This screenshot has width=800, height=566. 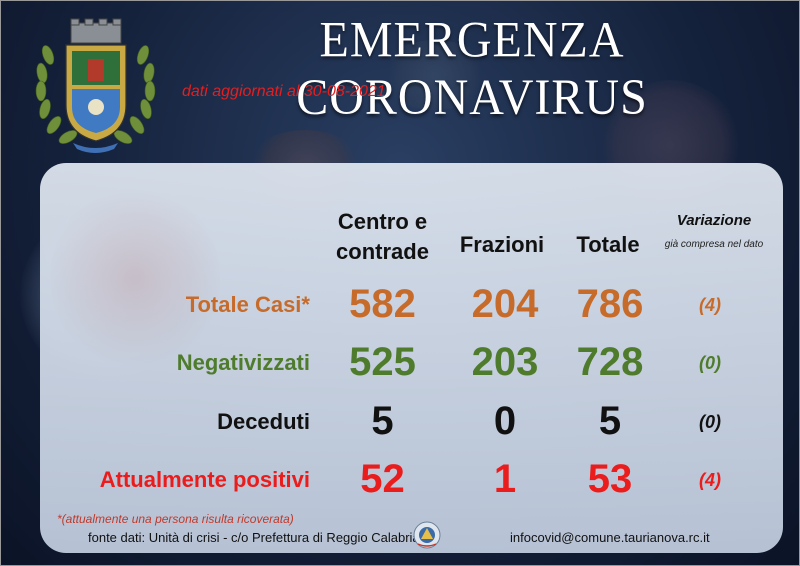 What do you see at coordinates (505, 421) in the screenshot?
I see `value-frazioni: 0` at bounding box center [505, 421].